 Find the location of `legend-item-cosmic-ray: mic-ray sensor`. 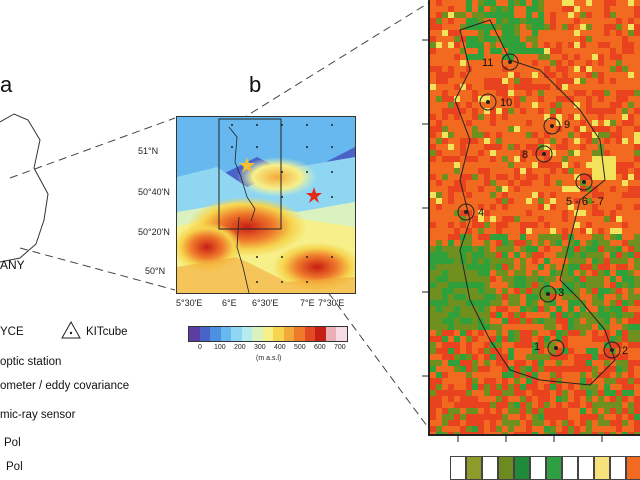

legend-item-cosmic-ray: mic-ray sensor is located at coordinates (38, 415).